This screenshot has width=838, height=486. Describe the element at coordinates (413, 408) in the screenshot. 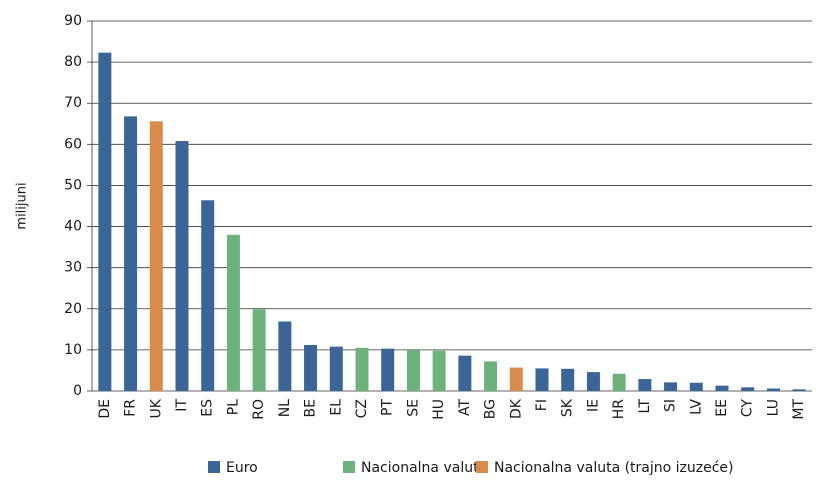

I see `x-tick-label: SE` at that location.